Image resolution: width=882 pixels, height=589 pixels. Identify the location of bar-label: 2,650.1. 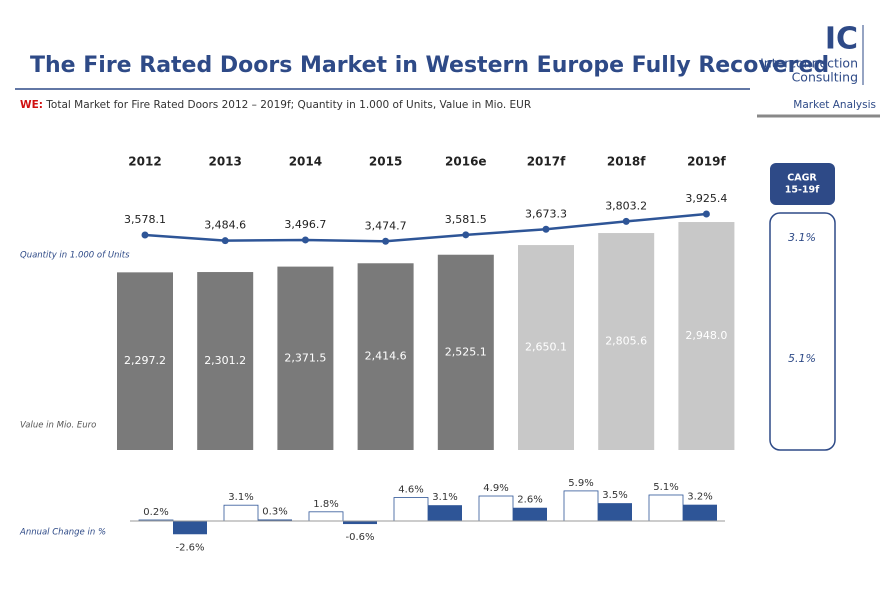
(546, 347).